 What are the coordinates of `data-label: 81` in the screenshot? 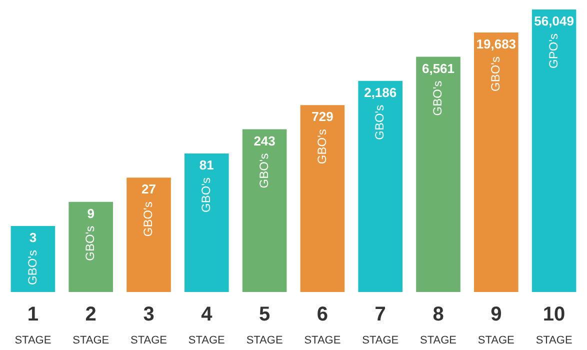 It's located at (206, 165).